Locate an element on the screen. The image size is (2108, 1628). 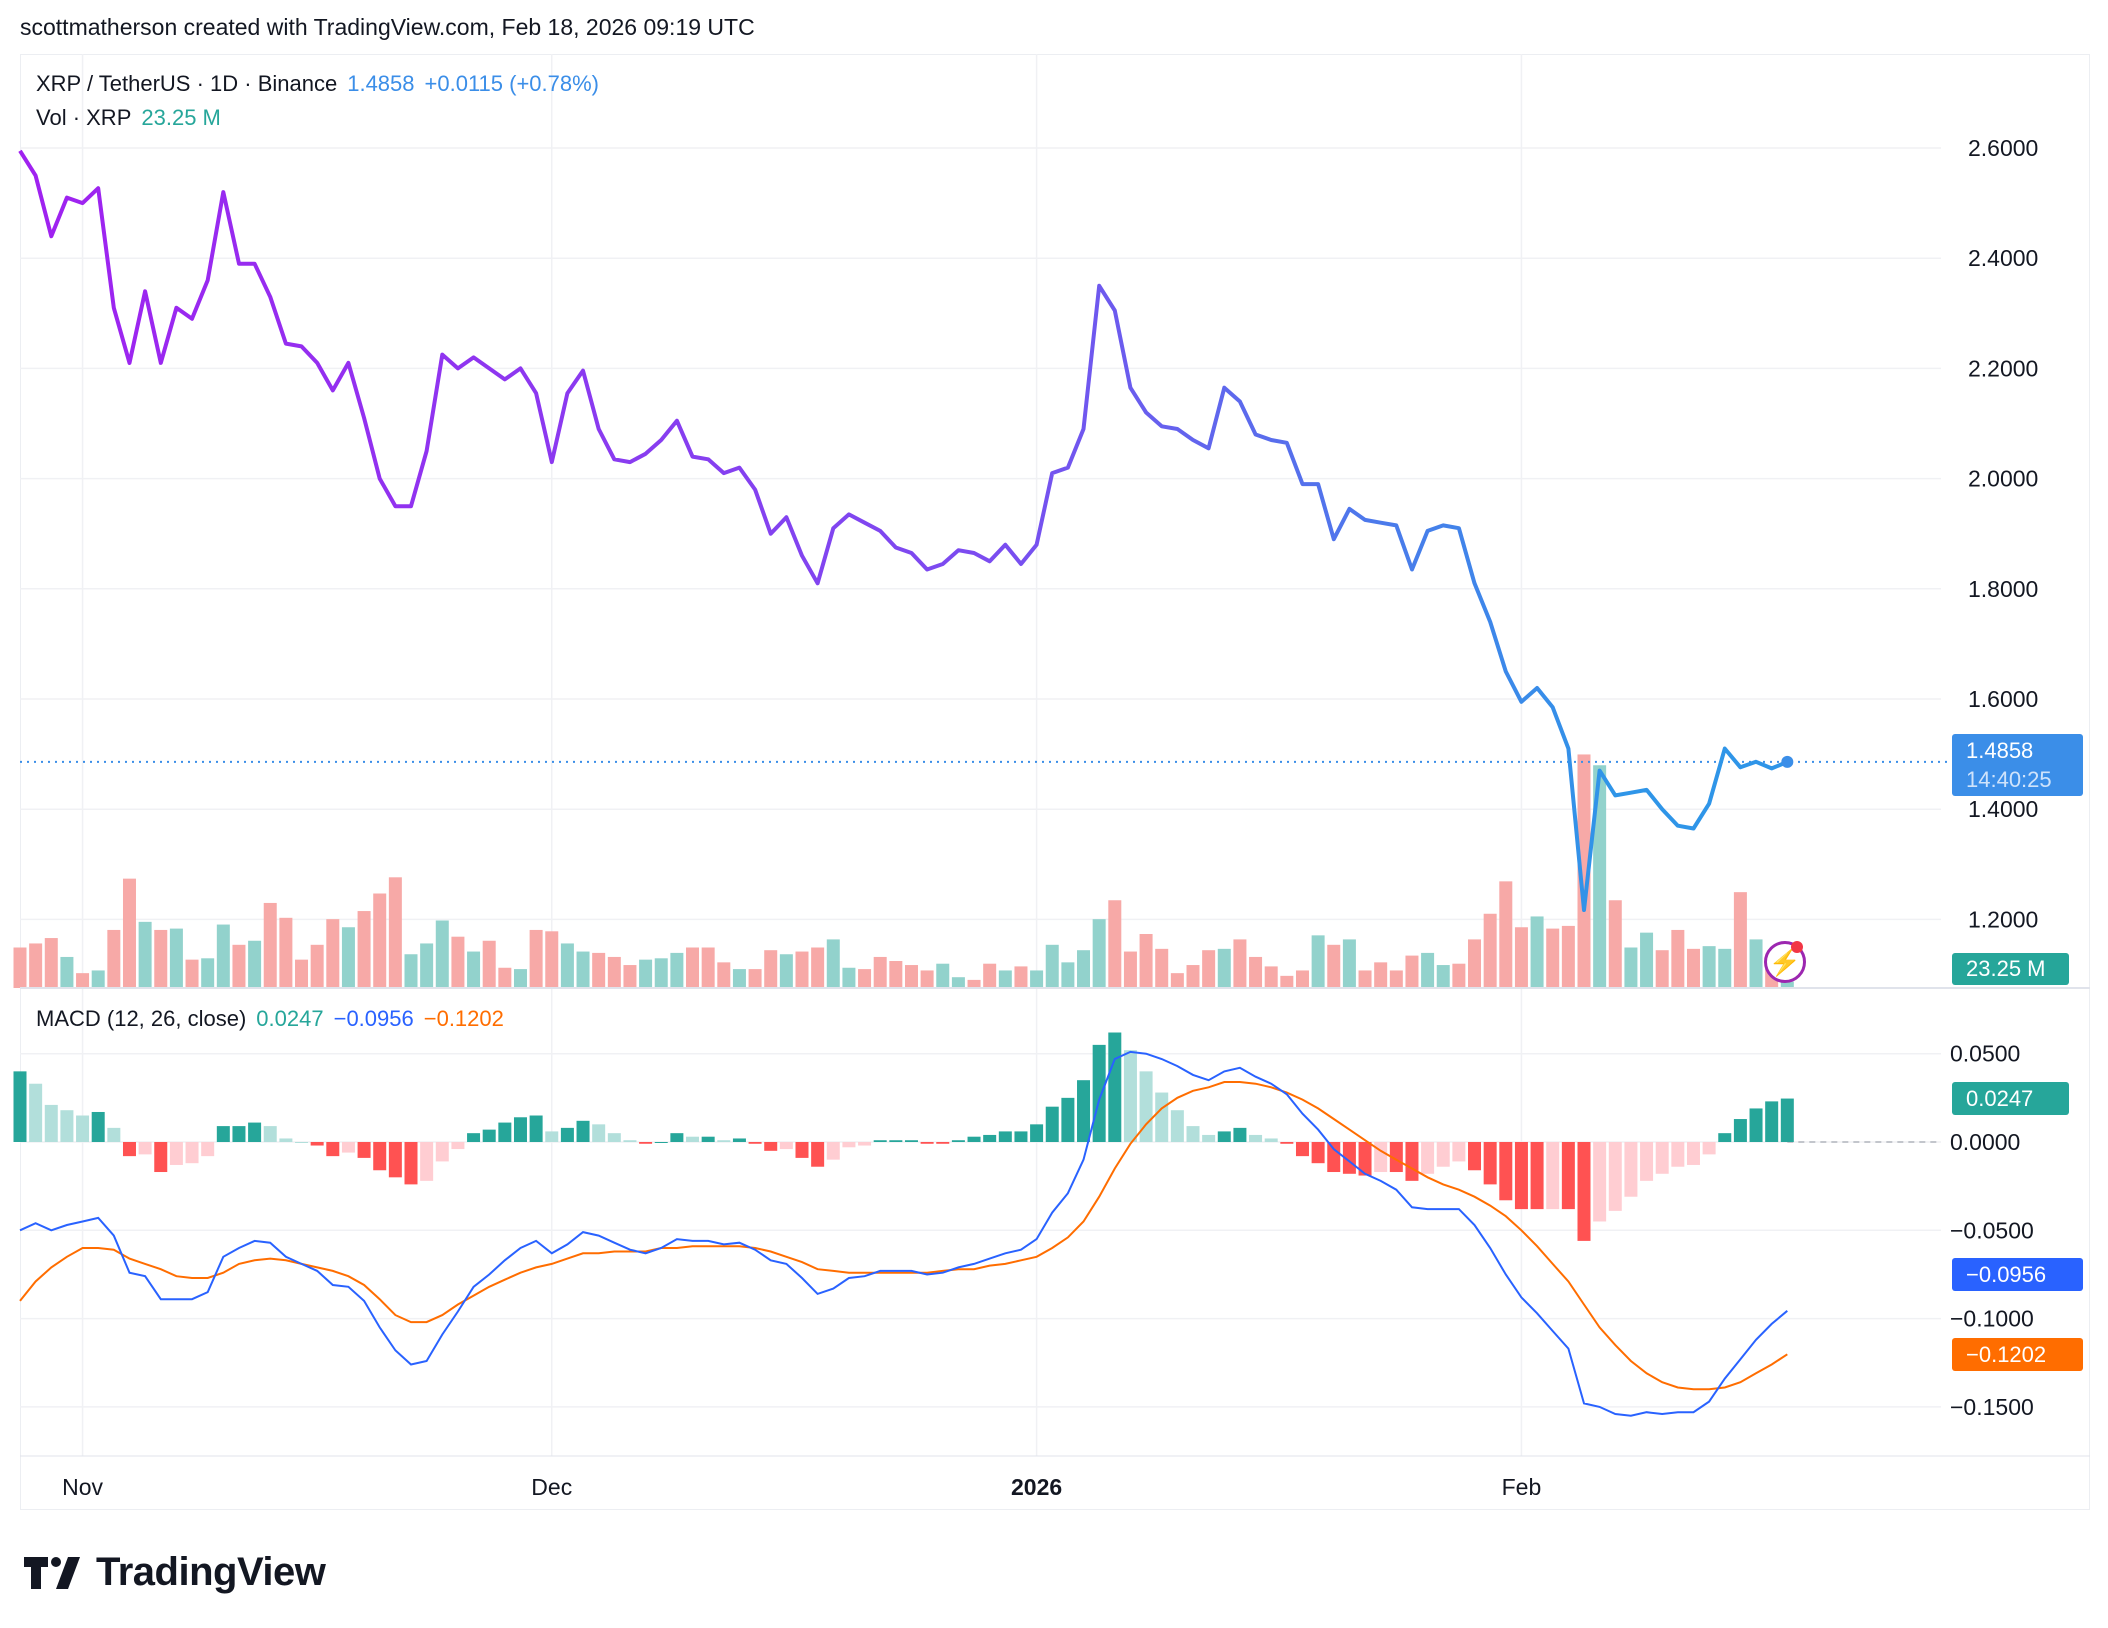
price-tick-label: 2.6000 is located at coordinates (2003, 148).